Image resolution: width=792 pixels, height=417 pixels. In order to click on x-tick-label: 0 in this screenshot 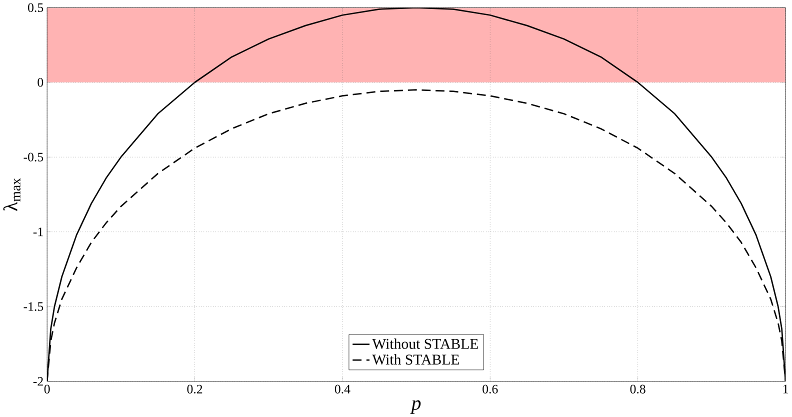, I will do `click(47, 389)`.